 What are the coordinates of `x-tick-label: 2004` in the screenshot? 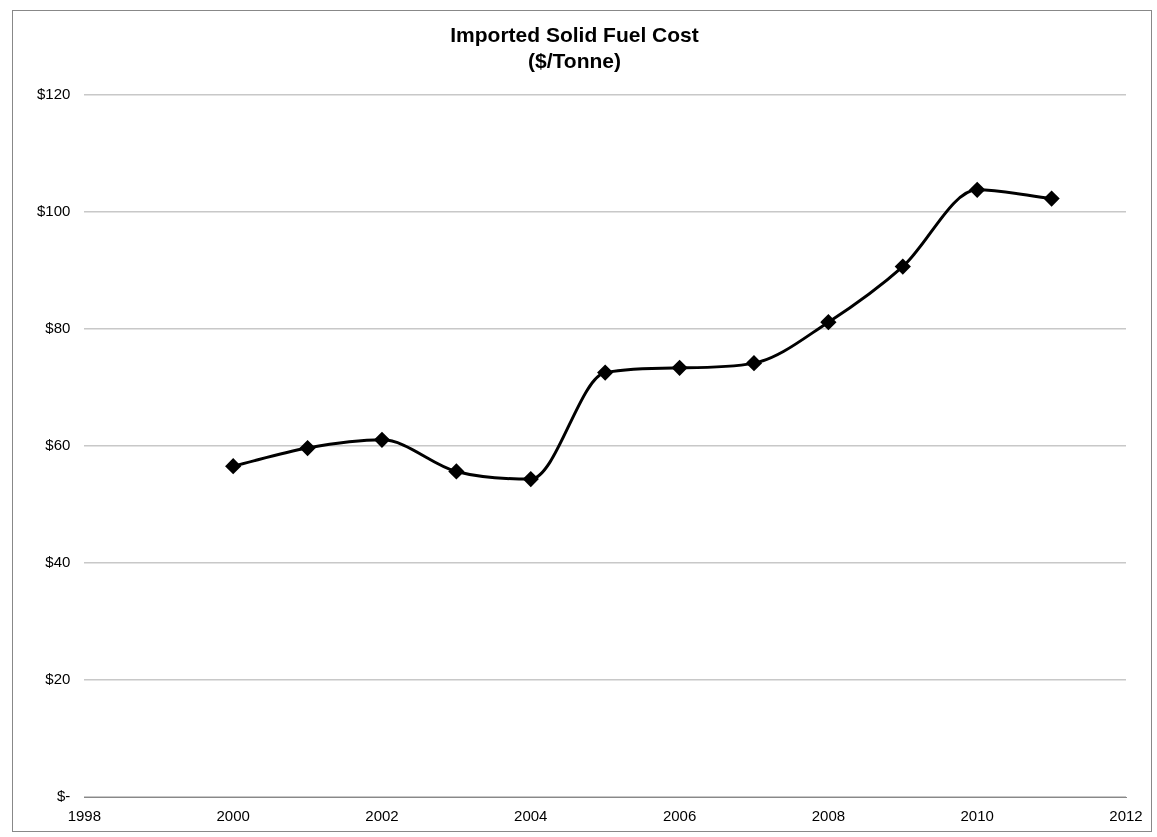 It's located at (531, 816).